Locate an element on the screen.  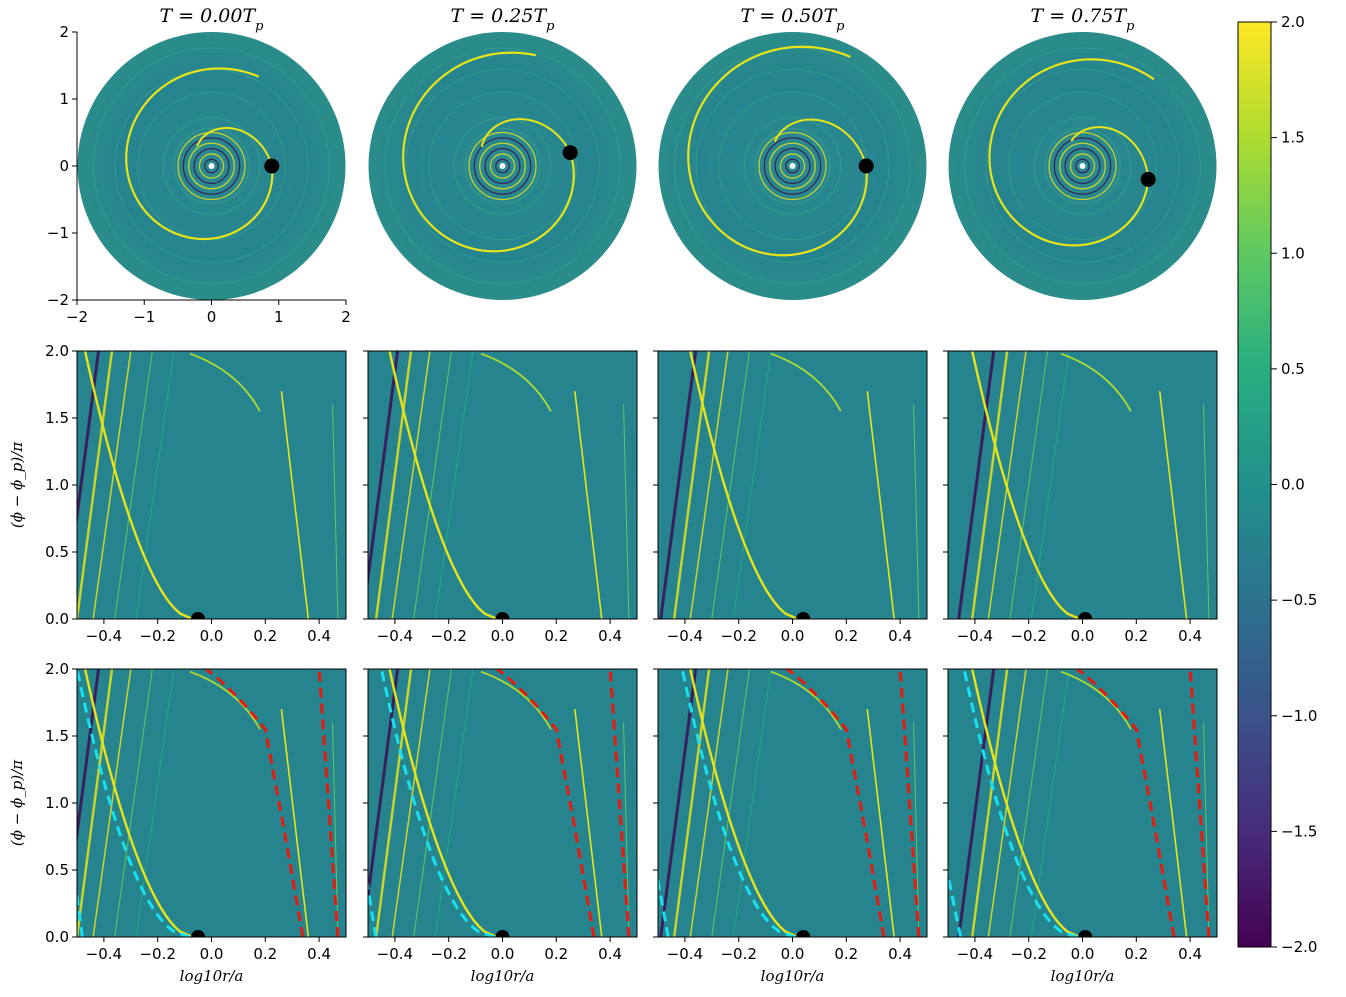
y-tick-label: 1 is located at coordinates (64, 99).